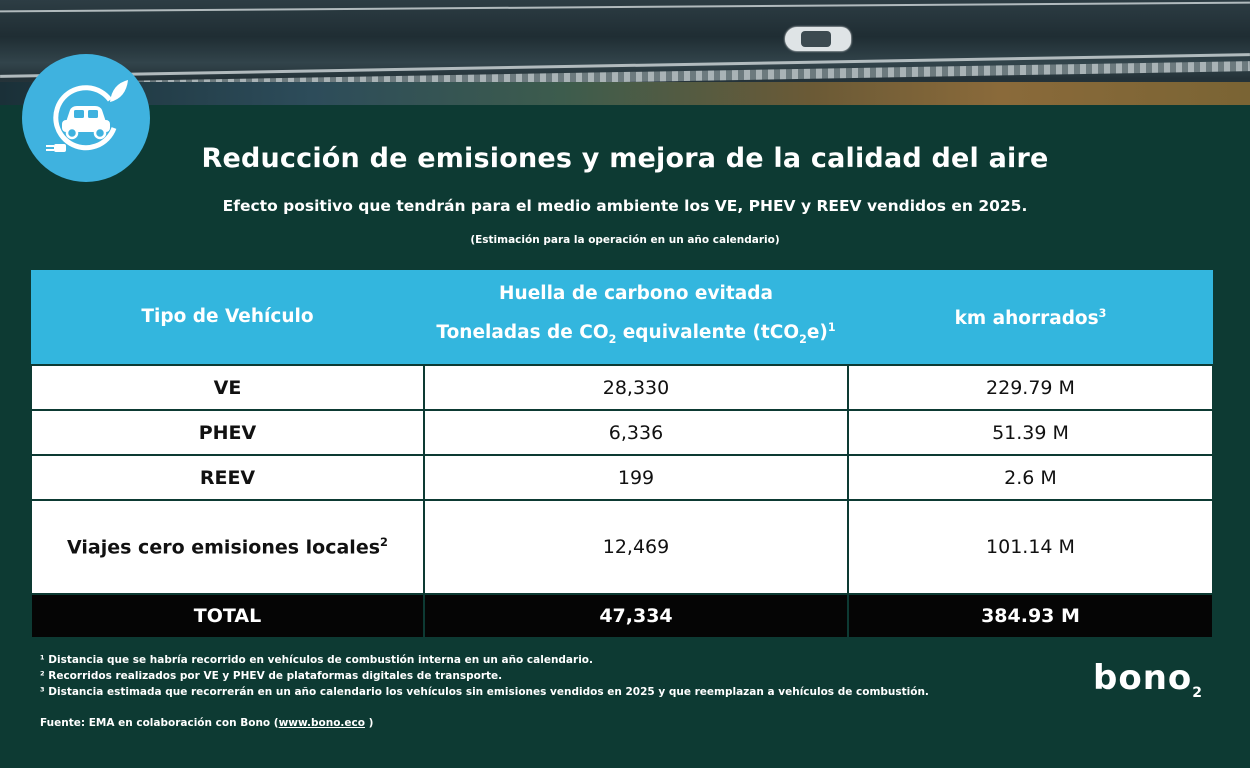  What do you see at coordinates (636, 387) in the screenshot?
I see `co2-cell: 28,330` at bounding box center [636, 387].